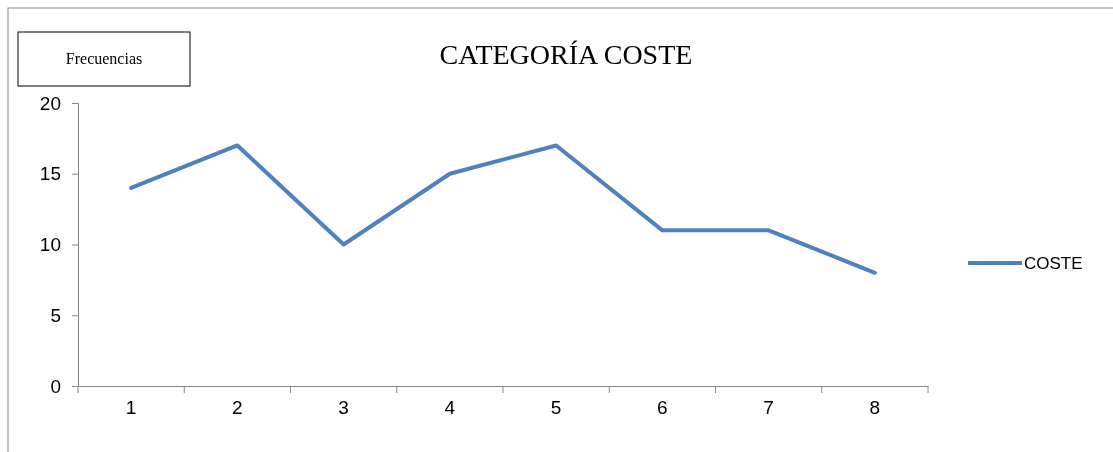 The height and width of the screenshot is (452, 1113). Describe the element at coordinates (55, 386) in the screenshot. I see `y-tick-label: 0` at that location.